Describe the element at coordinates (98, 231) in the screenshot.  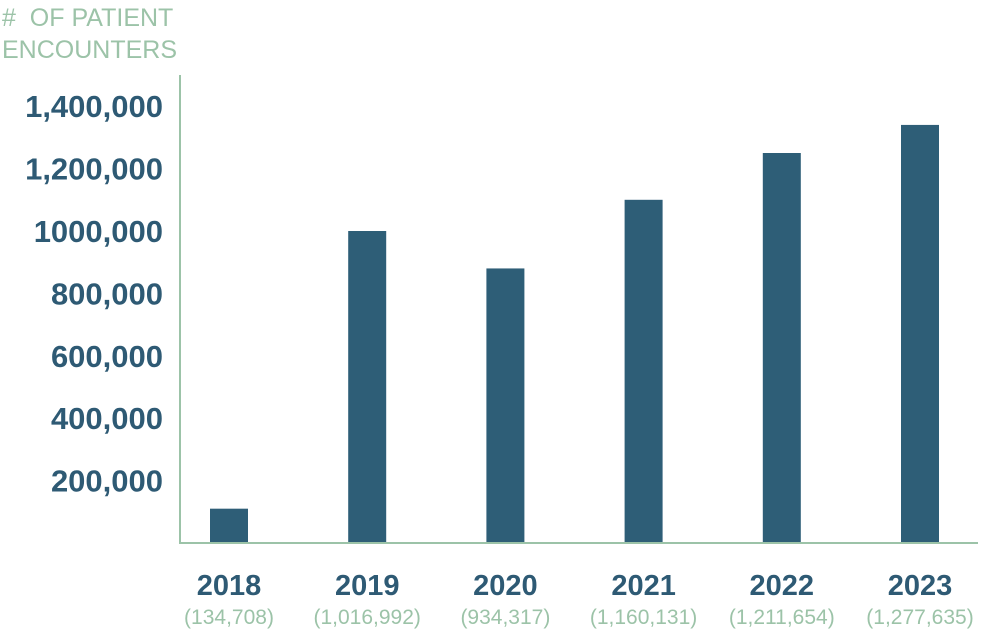
I see `y-tick-label: 1000,000` at that location.